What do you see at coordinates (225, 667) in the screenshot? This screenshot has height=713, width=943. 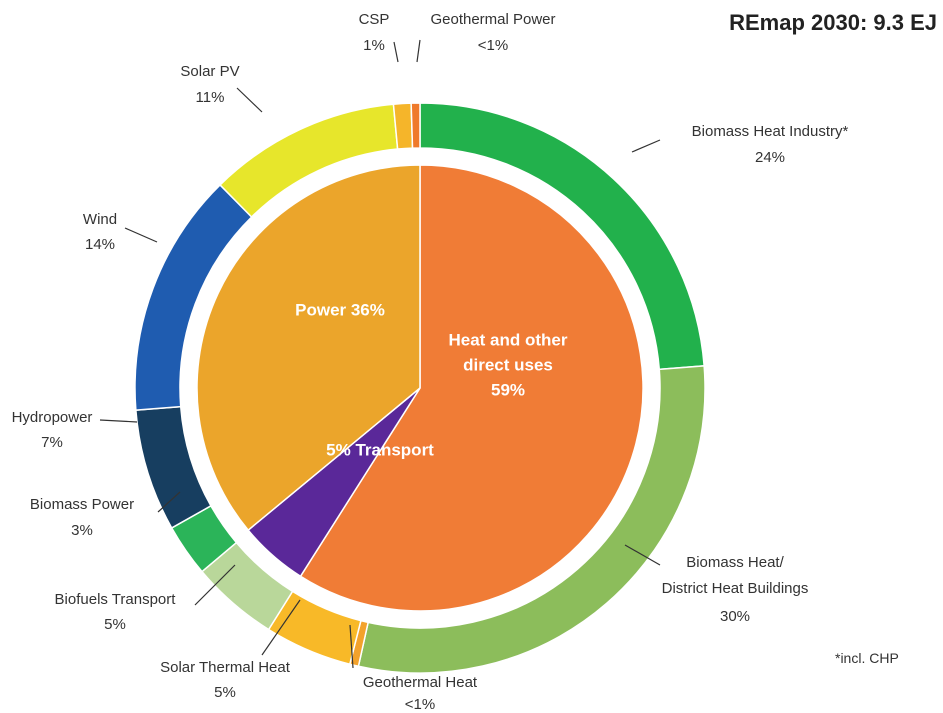 I see `segment-name: Solar Thermal Heat` at bounding box center [225, 667].